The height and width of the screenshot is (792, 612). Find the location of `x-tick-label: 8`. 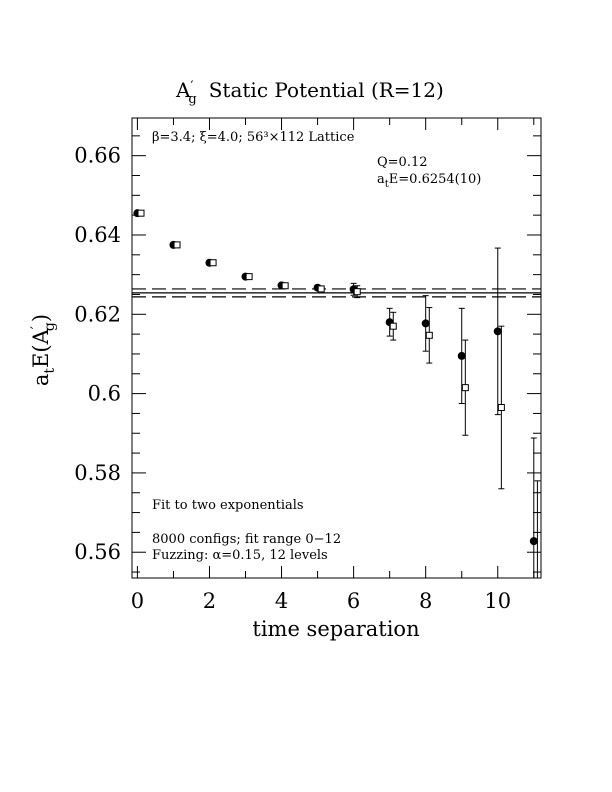

x-tick-label: 8 is located at coordinates (425, 601).